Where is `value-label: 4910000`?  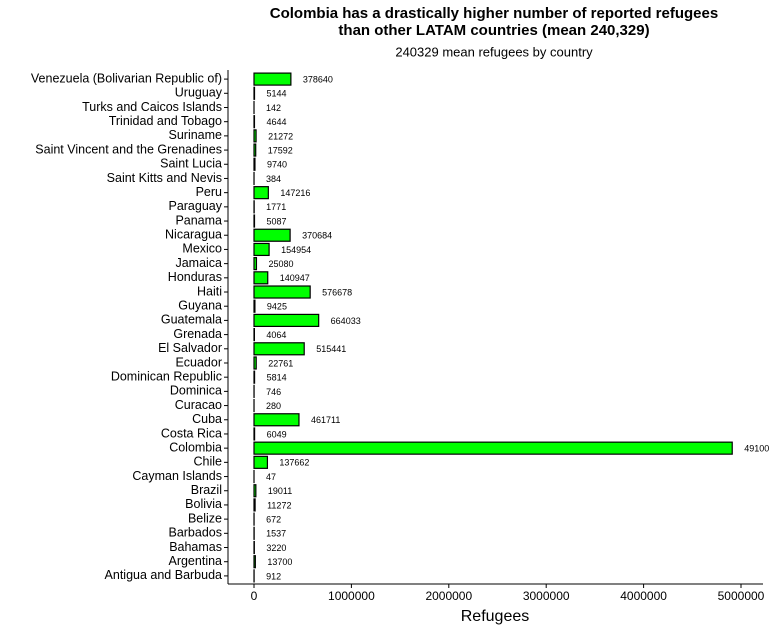 value-label: 4910000 is located at coordinates (756, 449).